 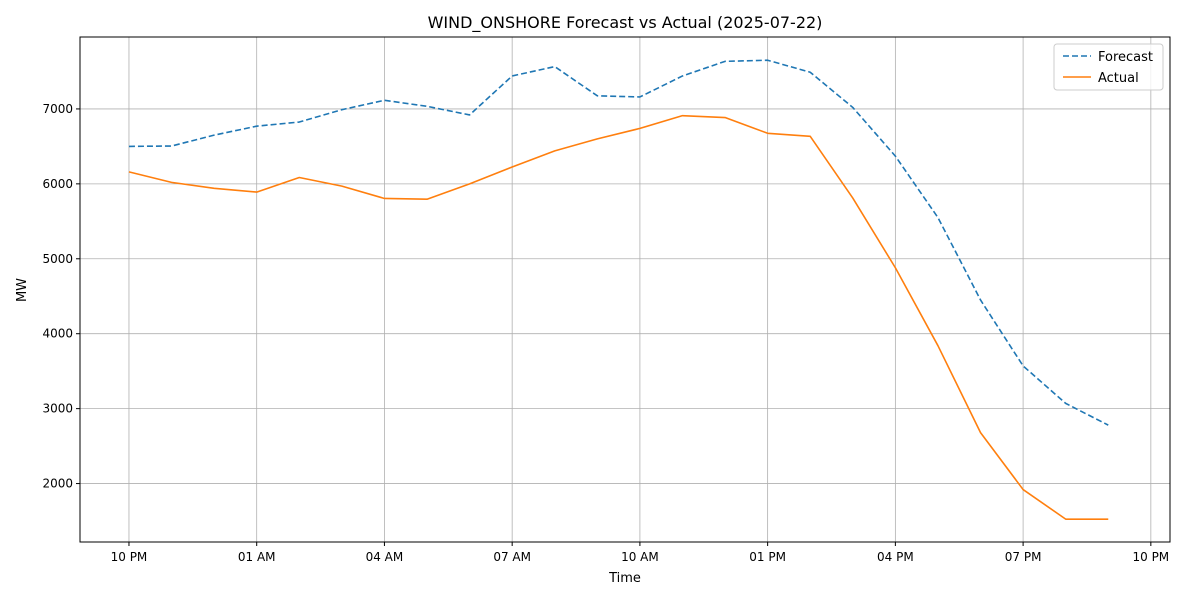 What do you see at coordinates (57, 484) in the screenshot?
I see `y-tick-label: 2000` at bounding box center [57, 484].